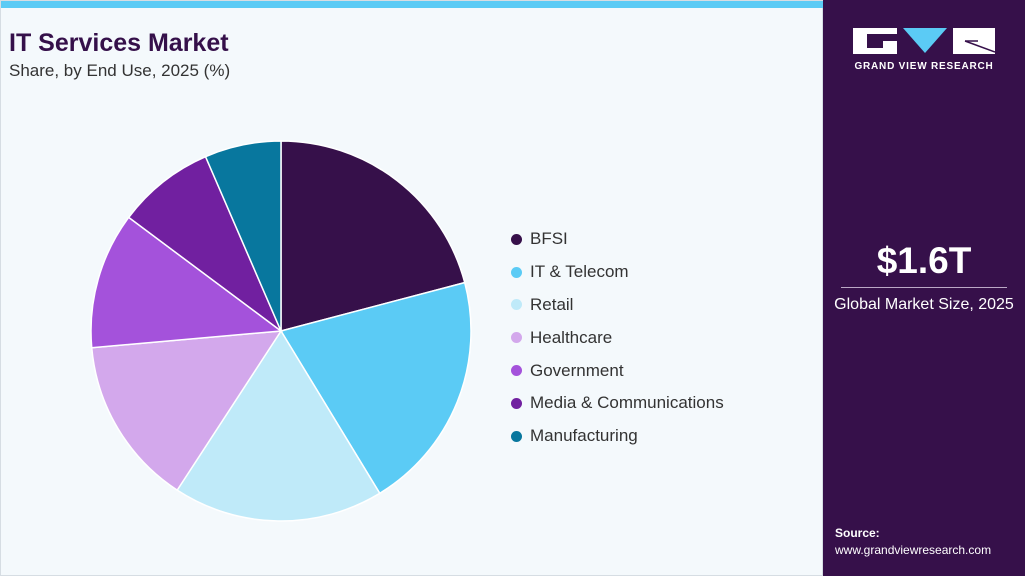  I want to click on source-link: www.grandviewresearch.com, so click(913, 550).